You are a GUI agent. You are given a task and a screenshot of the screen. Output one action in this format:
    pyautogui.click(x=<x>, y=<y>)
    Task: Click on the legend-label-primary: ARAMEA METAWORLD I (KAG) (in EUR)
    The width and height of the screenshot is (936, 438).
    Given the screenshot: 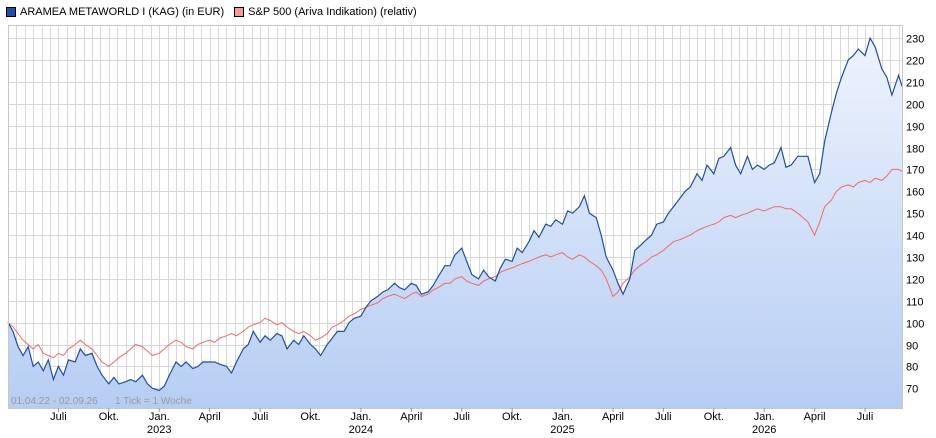 What is the action you would take?
    pyautogui.click(x=122, y=12)
    